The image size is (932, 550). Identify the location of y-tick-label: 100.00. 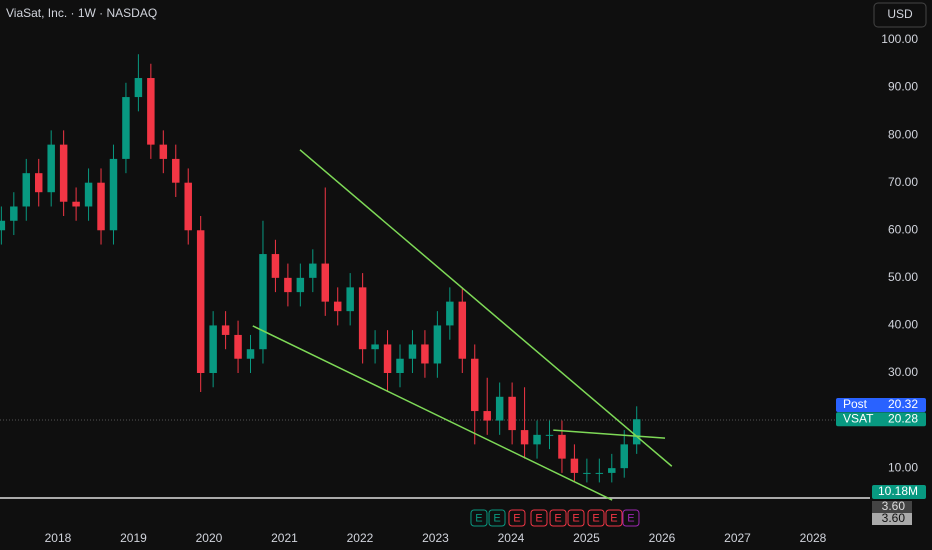
(899, 39).